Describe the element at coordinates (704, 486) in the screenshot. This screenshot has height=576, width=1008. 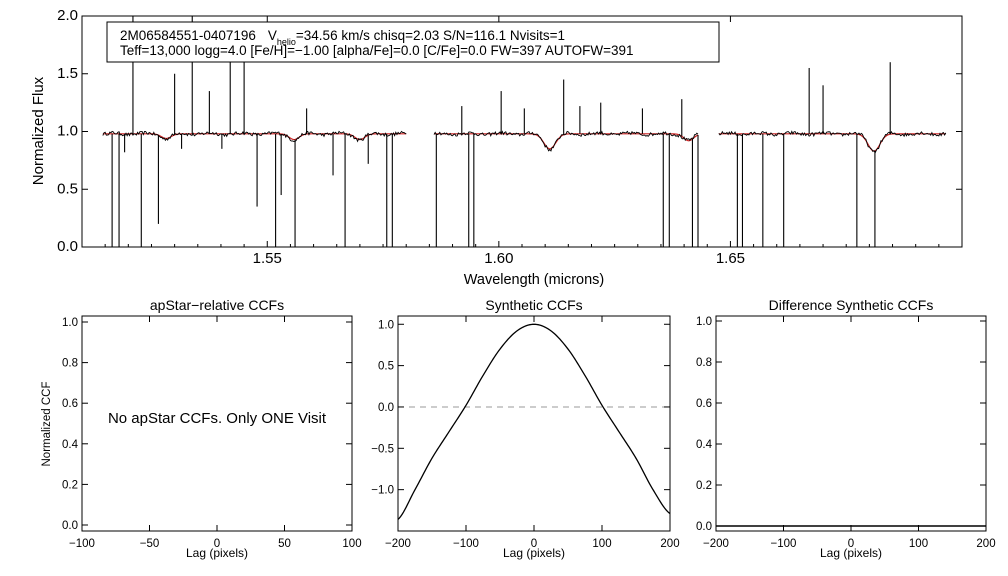
I see `difference-ccf-y-tick-label: 0.2` at that location.